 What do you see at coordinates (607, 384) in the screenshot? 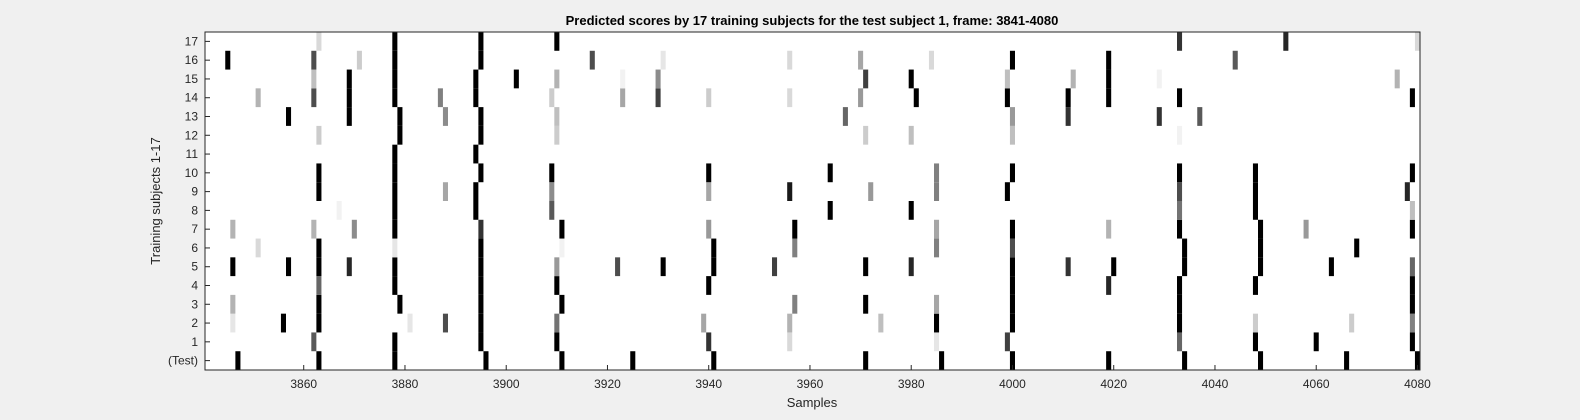
I see `x-tick-label: 3920` at bounding box center [607, 384].